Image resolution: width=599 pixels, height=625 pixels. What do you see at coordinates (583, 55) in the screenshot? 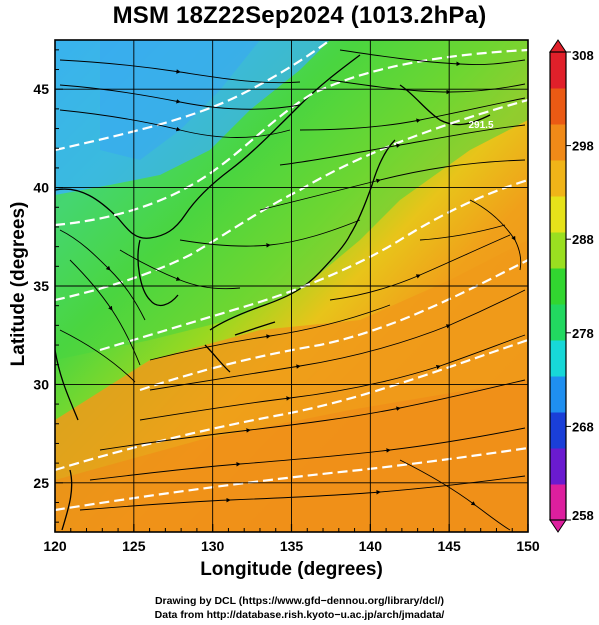
I see `colorbar-tick-label: 308` at bounding box center [583, 55].